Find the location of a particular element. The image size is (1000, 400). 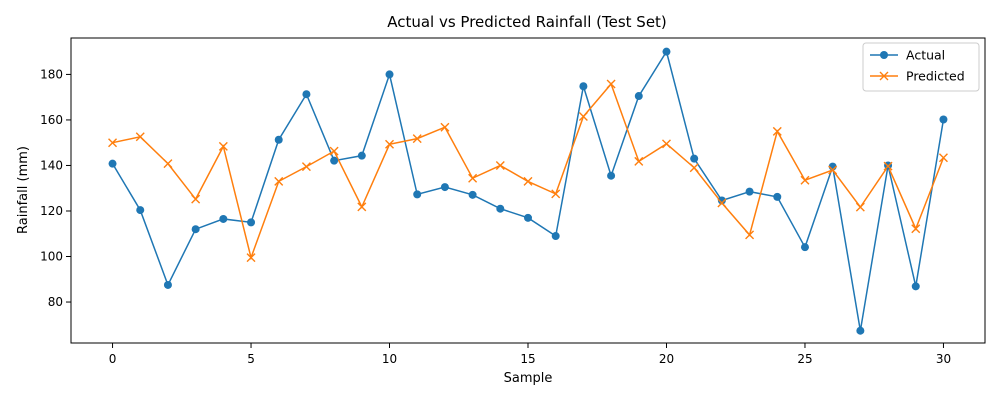

legend-actual-label: Actual is located at coordinates (925, 55).